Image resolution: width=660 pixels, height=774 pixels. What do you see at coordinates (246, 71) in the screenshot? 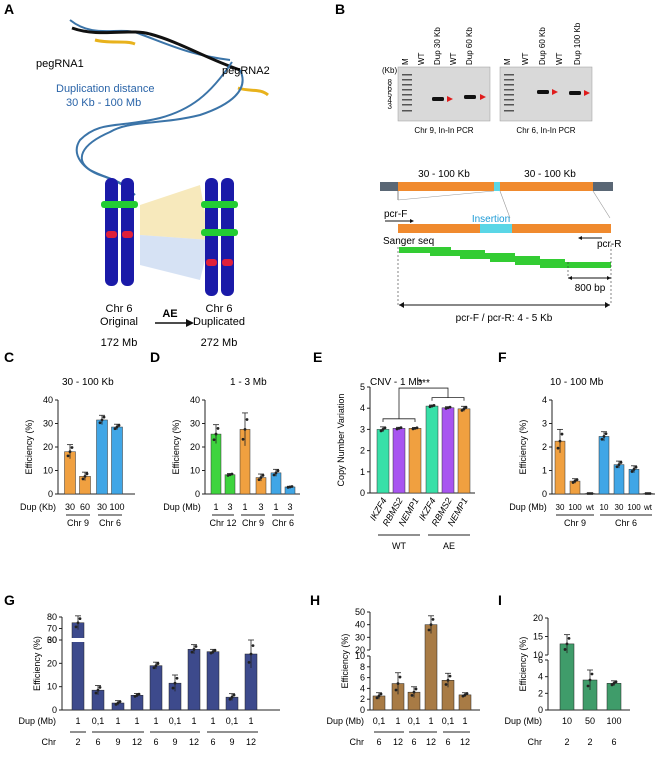
I see `pegrna2-label: pegRNA2` at bounding box center [246, 71].